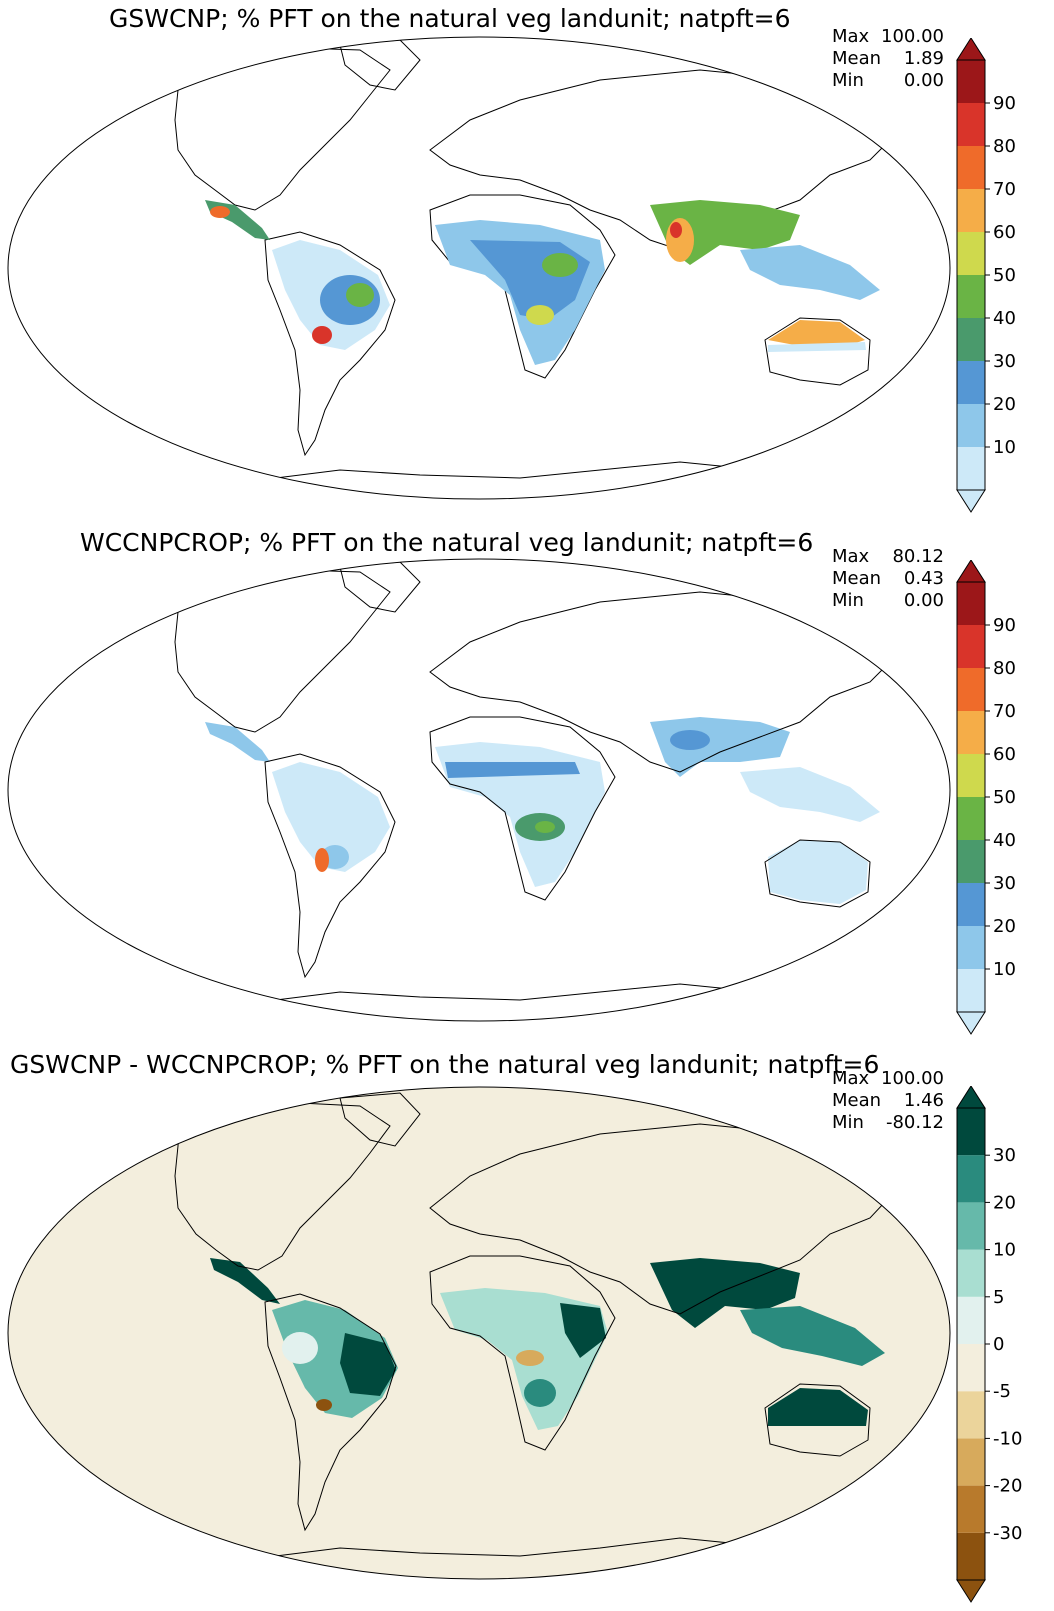 The image size is (1054, 1611). I want to click on stats-box-1: Max 100.00 Mean 1.89 Min 0.00, so click(888, 59).